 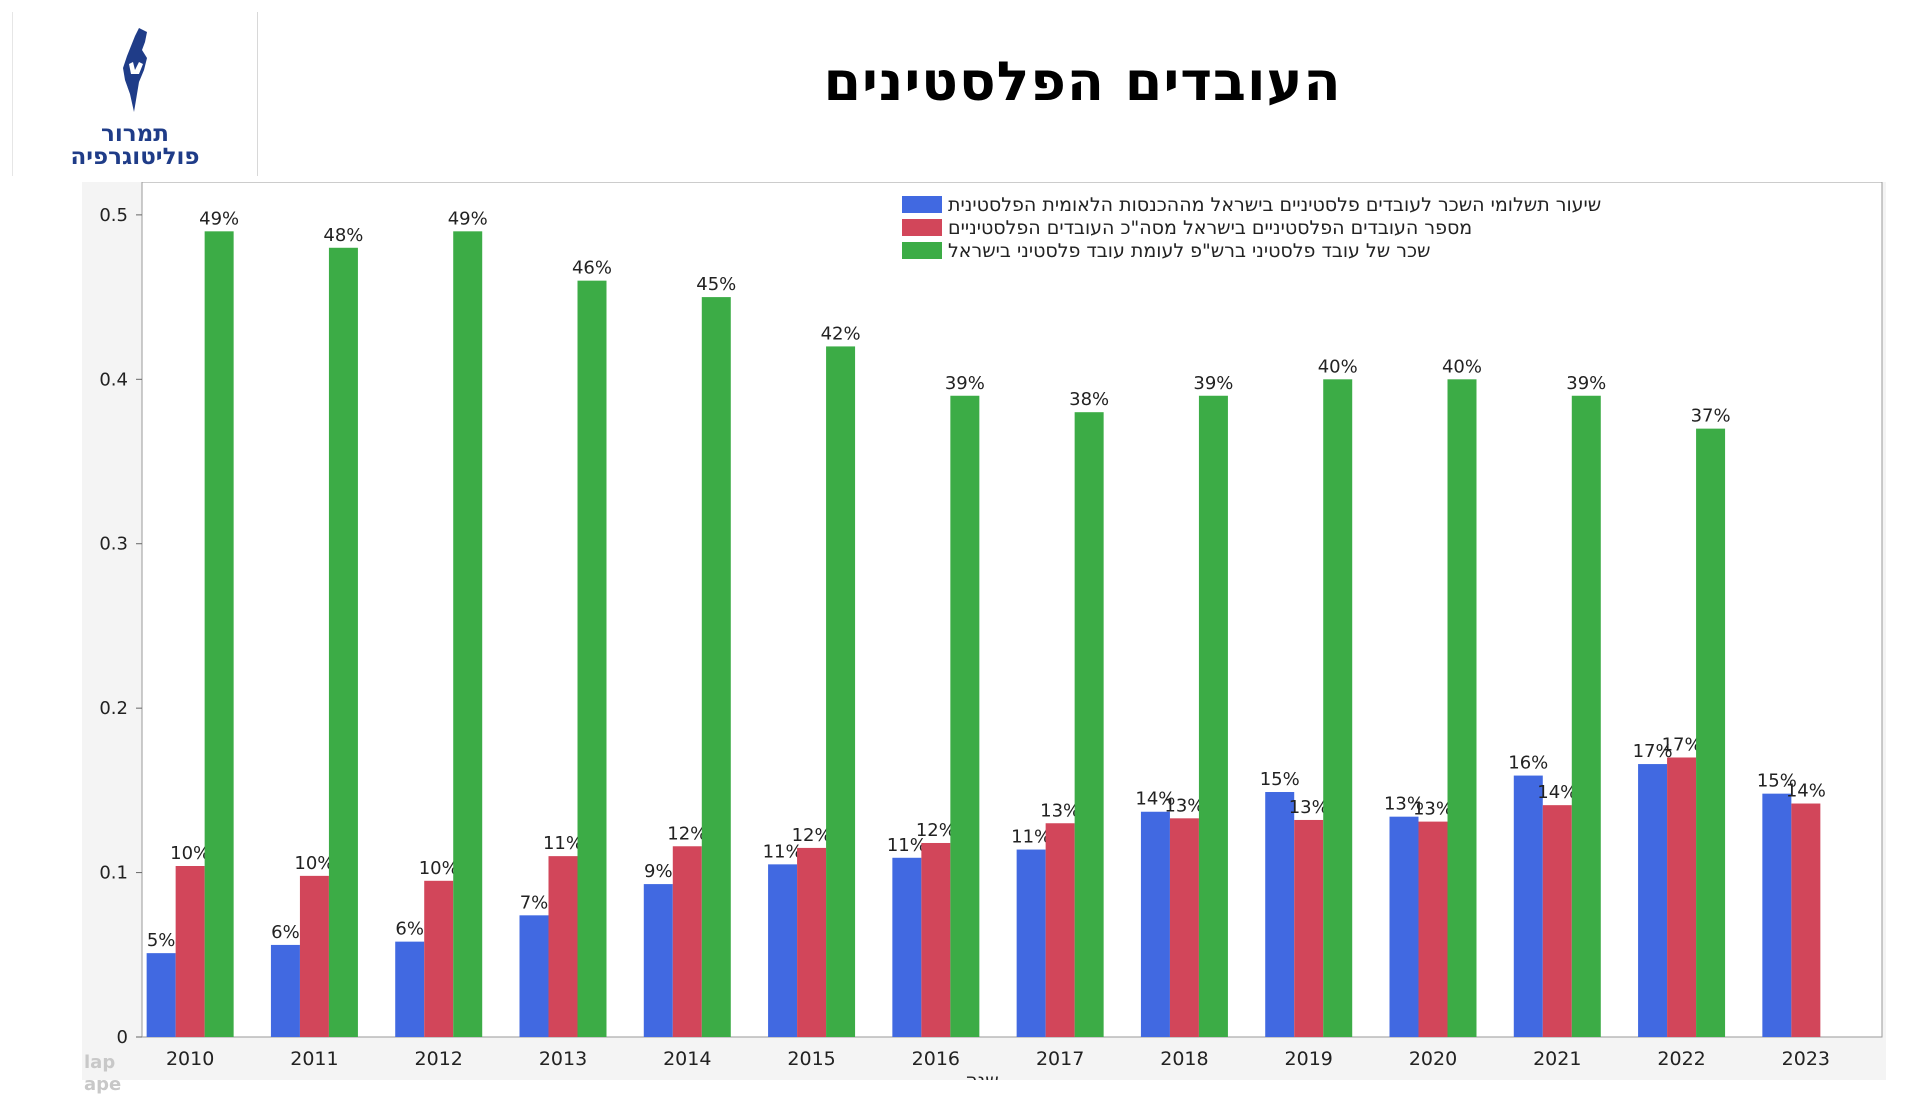 What do you see at coordinates (343, 235) in the screenshot?
I see `data-label: 48%` at bounding box center [343, 235].